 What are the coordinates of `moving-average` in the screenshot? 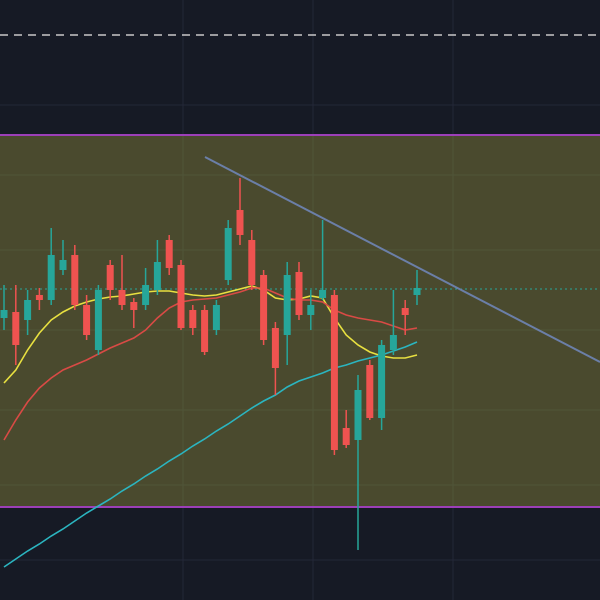 It's located at (210, 334).